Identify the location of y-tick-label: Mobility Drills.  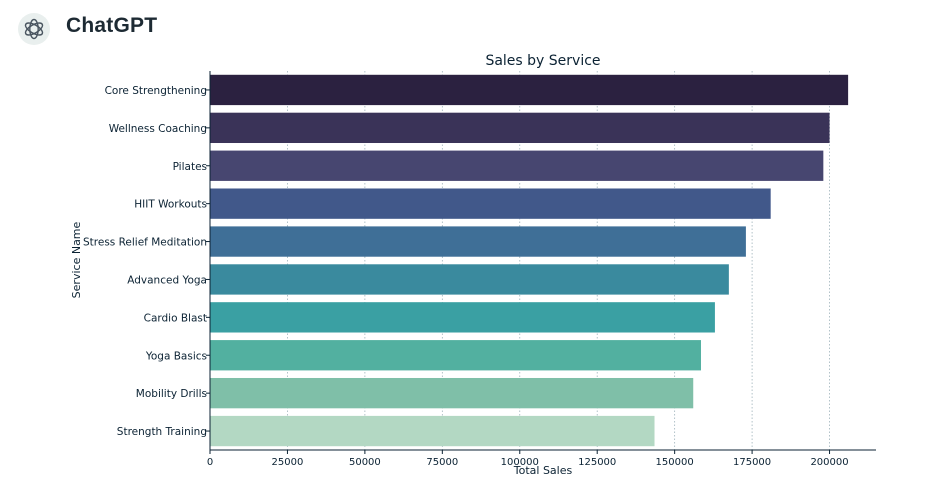
(171, 394).